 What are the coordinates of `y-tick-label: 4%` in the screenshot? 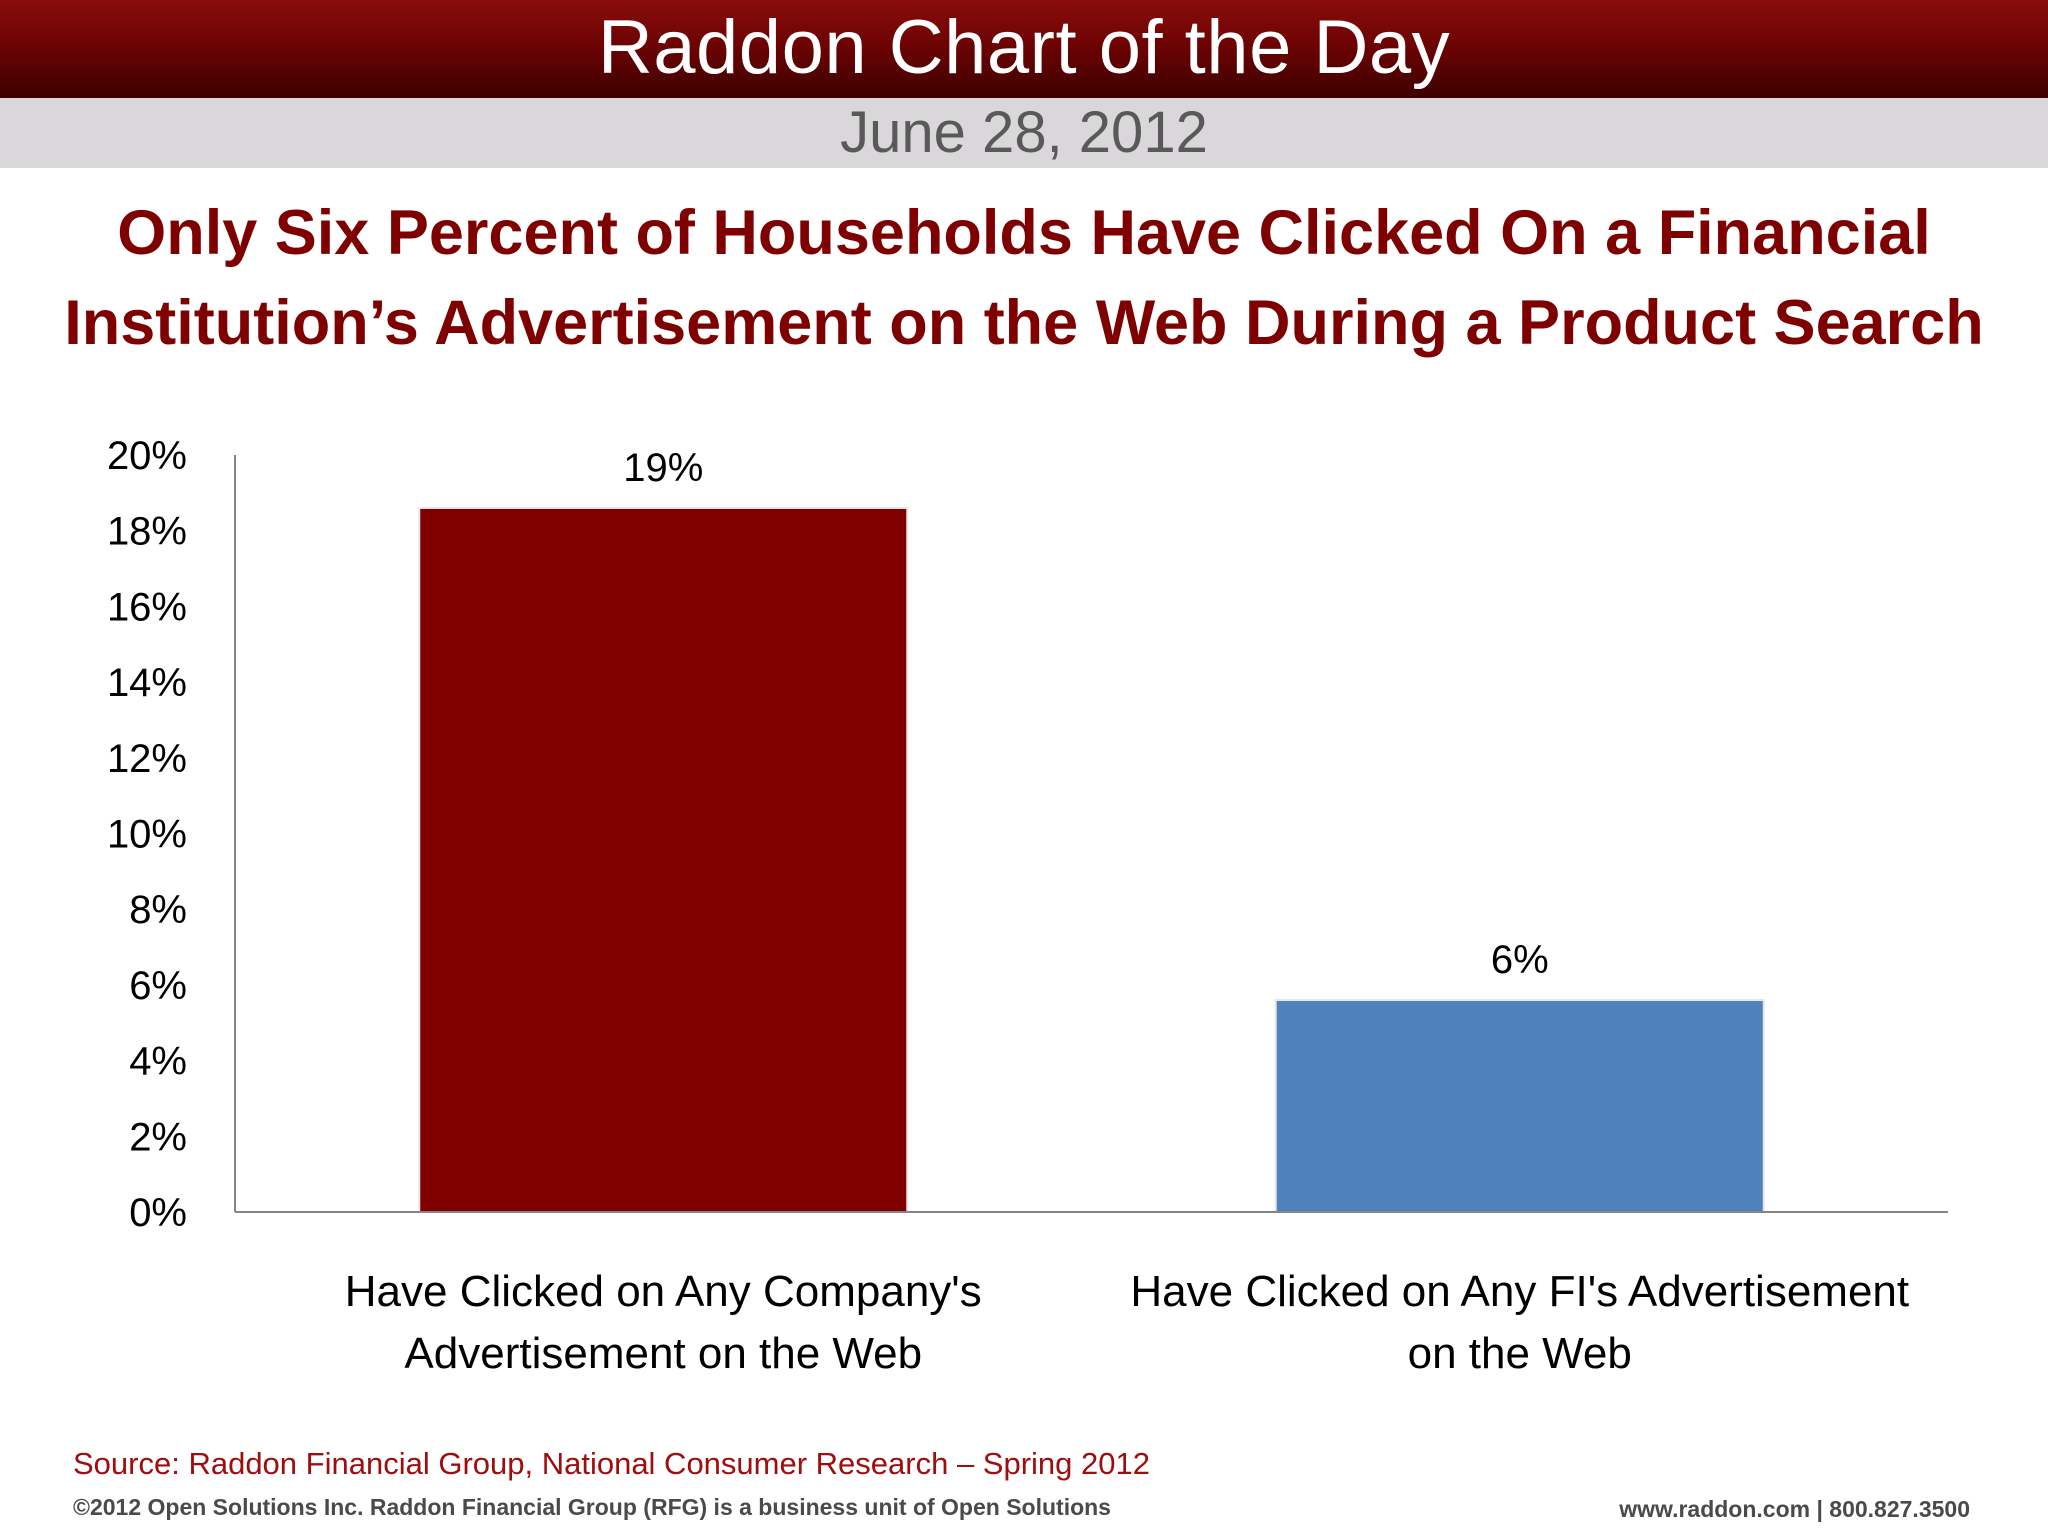 It's located at (158, 1062).